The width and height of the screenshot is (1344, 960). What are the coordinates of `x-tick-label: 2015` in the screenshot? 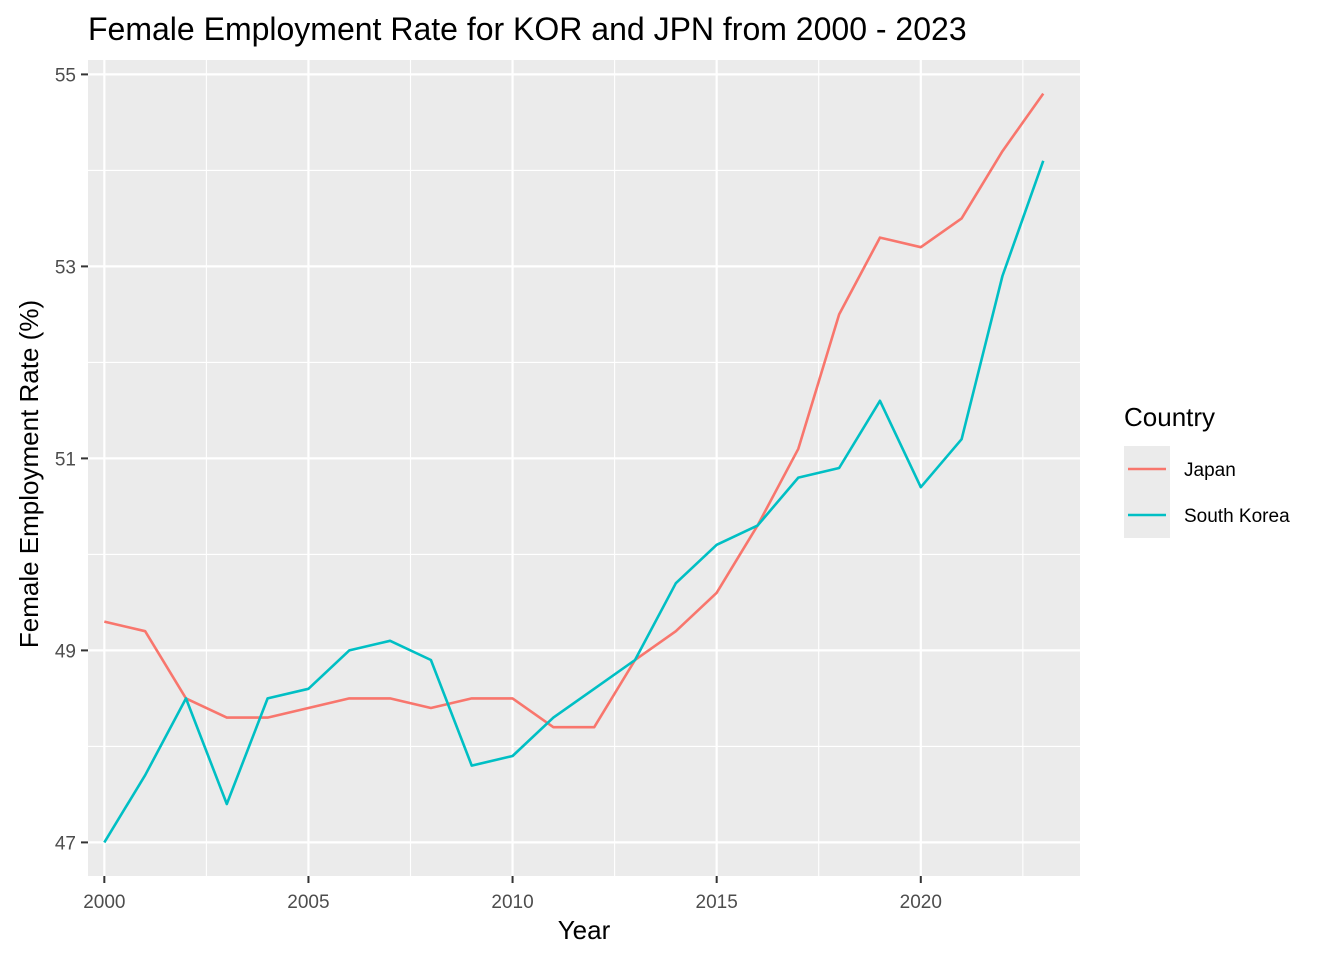 It's located at (717, 902).